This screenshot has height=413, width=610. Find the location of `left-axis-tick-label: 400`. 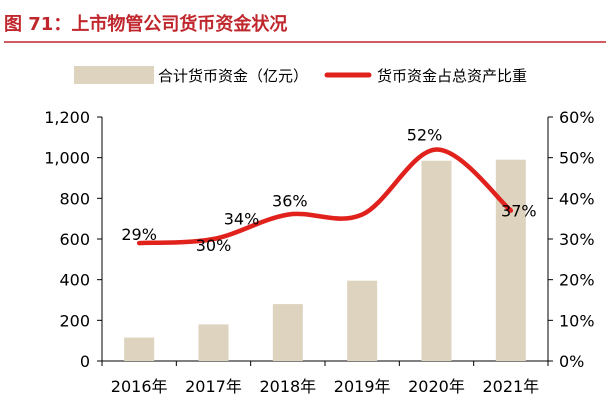

left-axis-tick-label: 400 is located at coordinates (74, 280).